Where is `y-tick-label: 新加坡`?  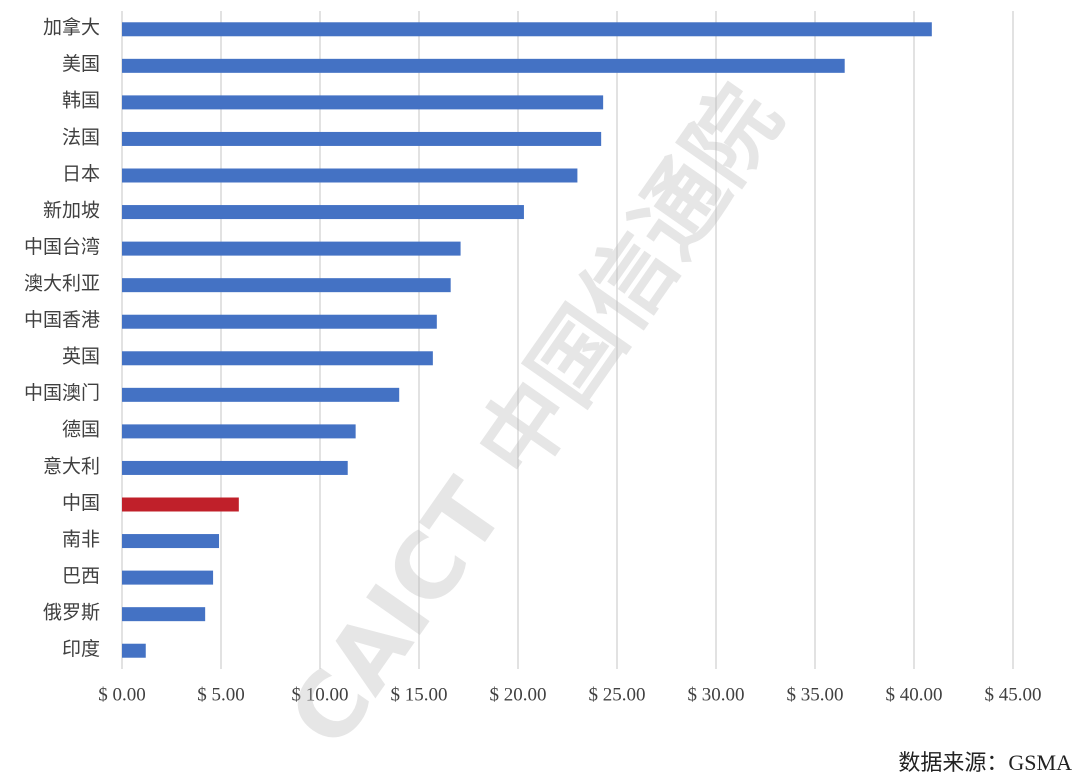
y-tick-label: 新加坡 is located at coordinates (71, 210).